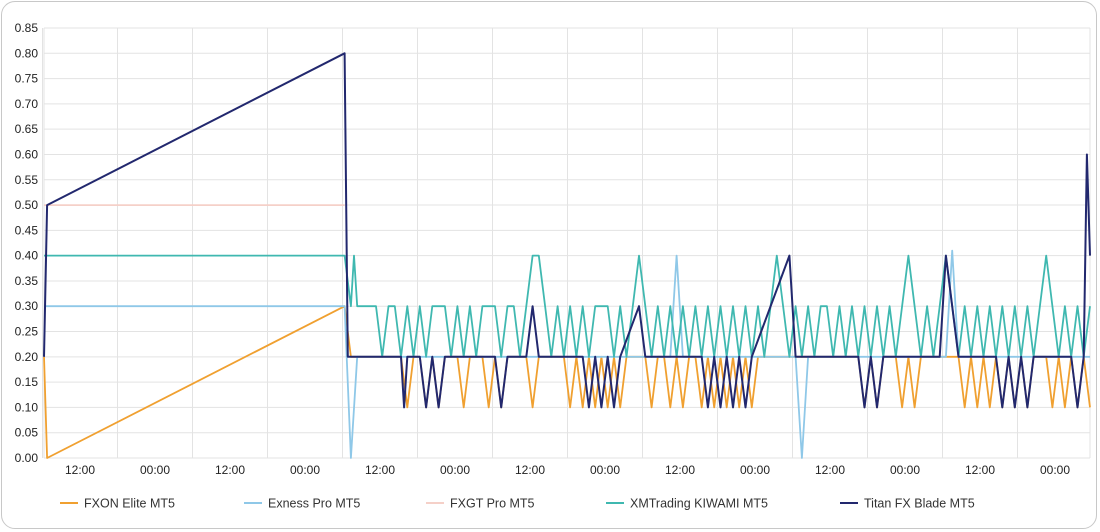 The image size is (1100, 532). What do you see at coordinates (27, 332) in the screenshot?
I see `y-tick-label: 0.25` at bounding box center [27, 332].